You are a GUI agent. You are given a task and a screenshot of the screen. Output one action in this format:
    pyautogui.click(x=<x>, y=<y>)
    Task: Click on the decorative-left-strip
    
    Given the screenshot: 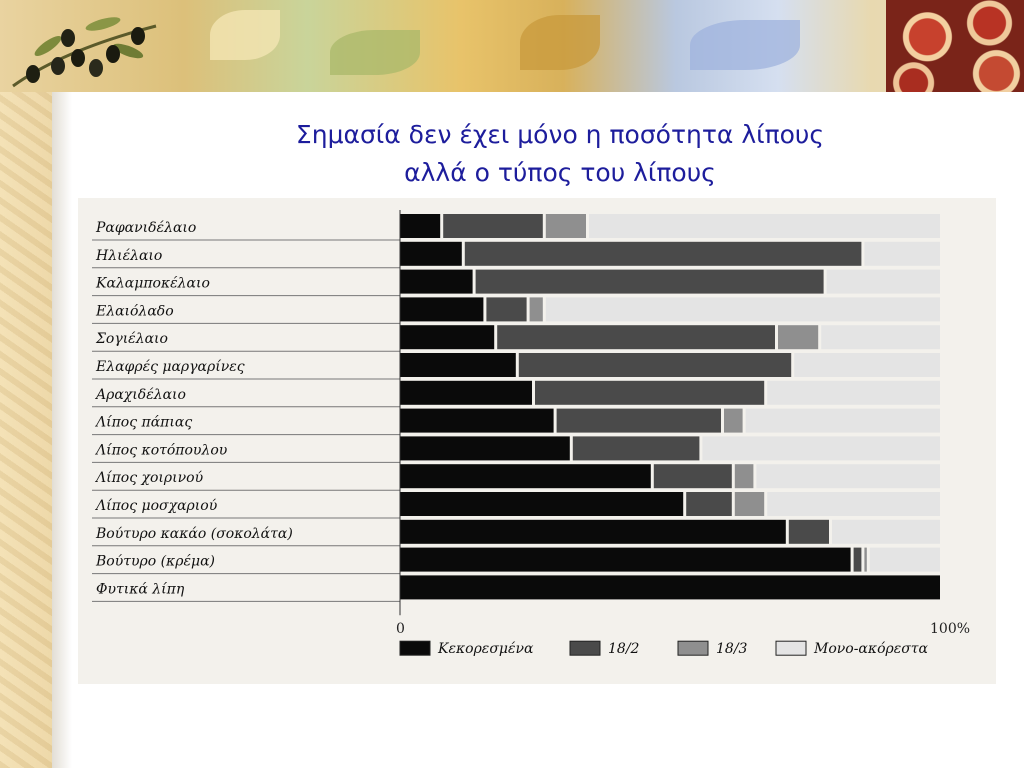 What is the action you would take?
    pyautogui.click(x=26, y=384)
    